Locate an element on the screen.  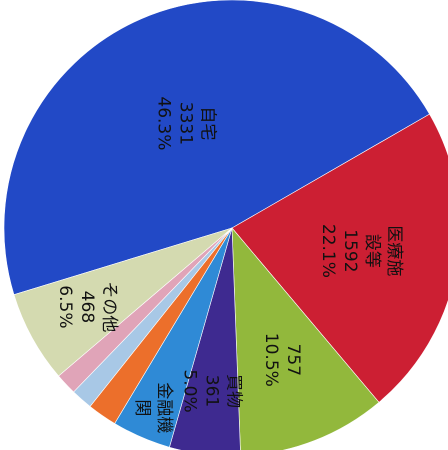
pie-label-line: 10.5% is located at coordinates (271, 360).